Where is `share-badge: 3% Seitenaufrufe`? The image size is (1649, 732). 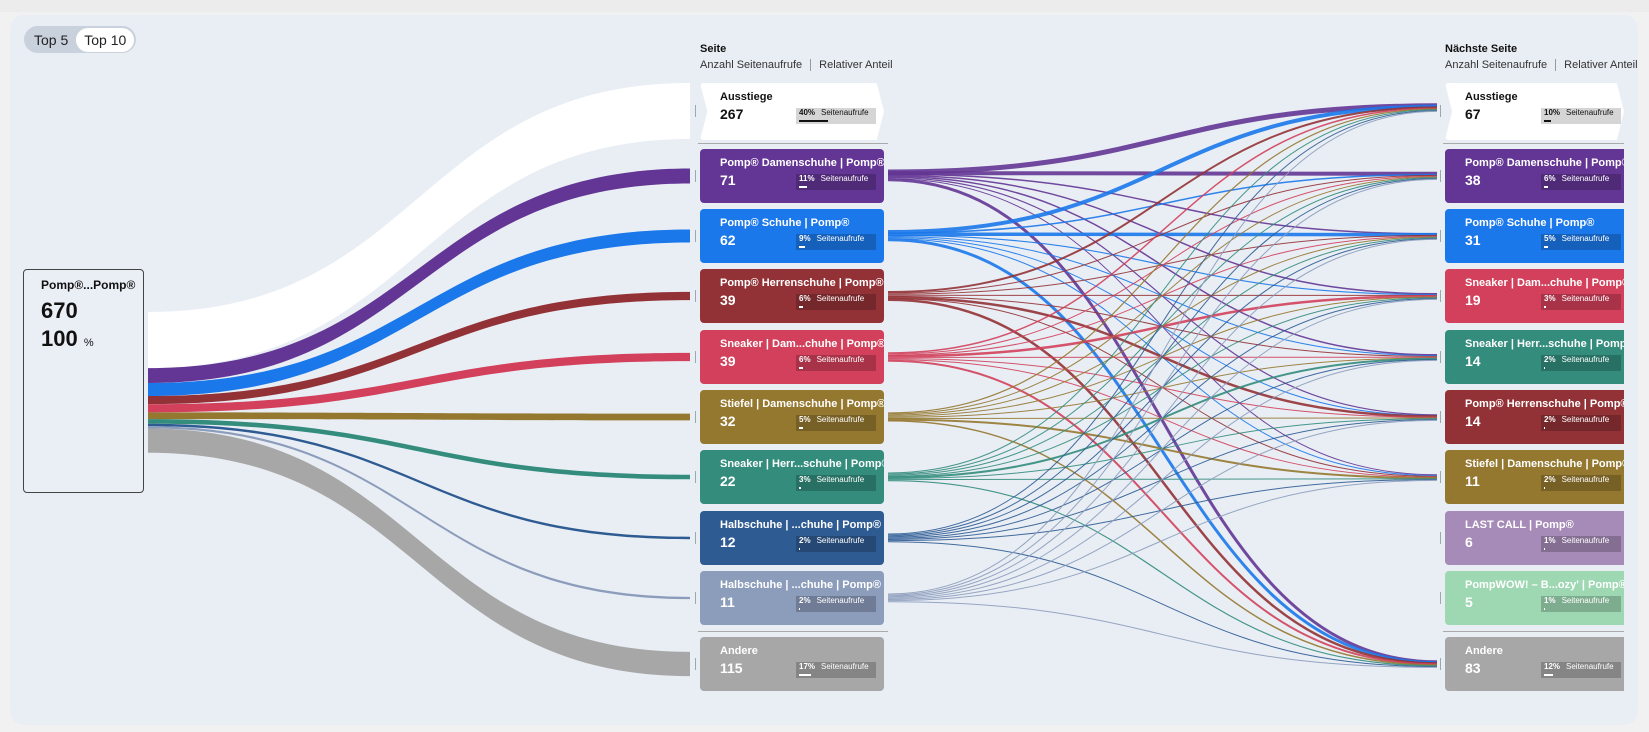
share-badge: 3% Seitenaufrufe is located at coordinates (1581, 302).